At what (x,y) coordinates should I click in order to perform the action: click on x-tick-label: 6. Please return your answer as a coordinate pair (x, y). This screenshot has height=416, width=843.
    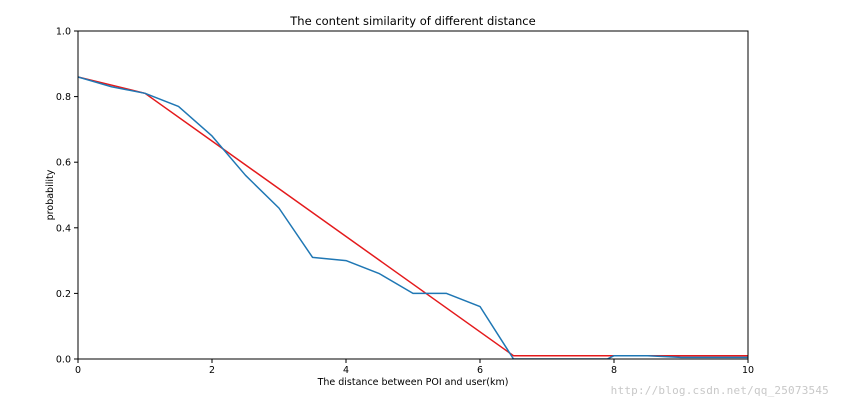
    Looking at the image, I should click on (480, 370).